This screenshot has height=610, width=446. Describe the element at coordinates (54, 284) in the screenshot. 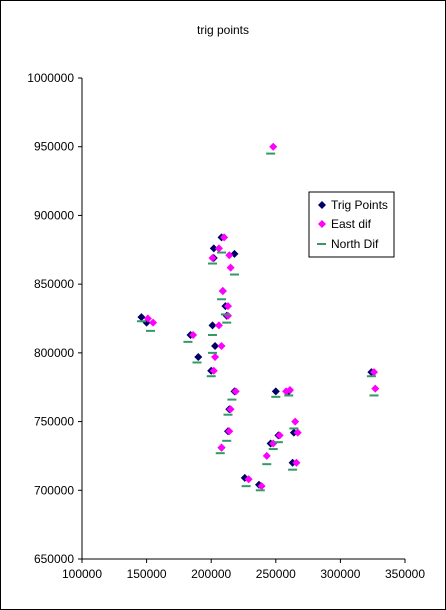

I see `y-tick-label: 850000` at that location.